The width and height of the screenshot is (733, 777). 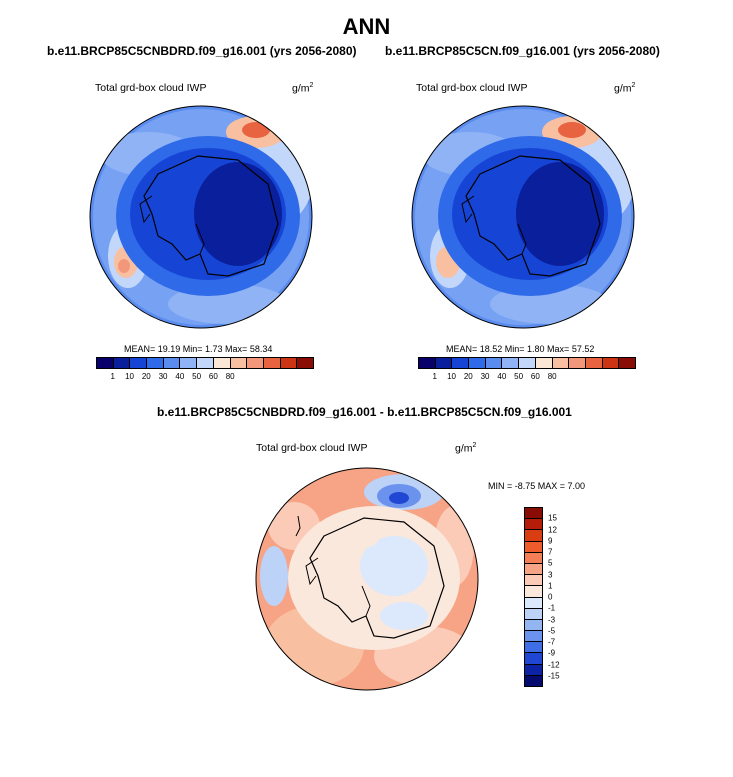 What do you see at coordinates (520, 349) in the screenshot?
I see `right-stats: MEAN= 18.52 Min= 1.80 Max= 57.52` at bounding box center [520, 349].